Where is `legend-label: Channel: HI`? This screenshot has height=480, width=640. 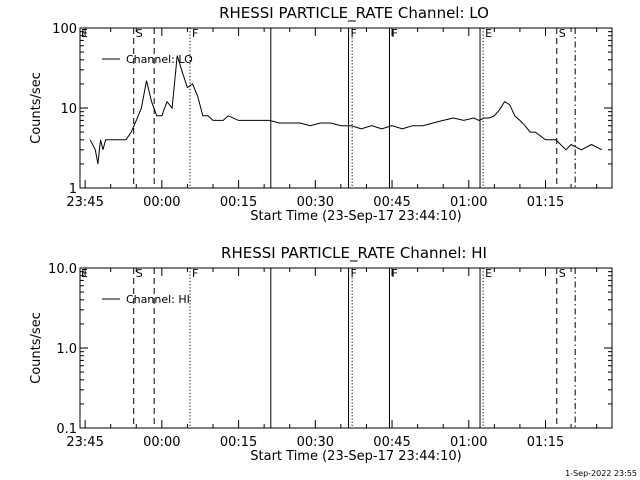
legend-label: Channel: HI is located at coordinates (158, 299).